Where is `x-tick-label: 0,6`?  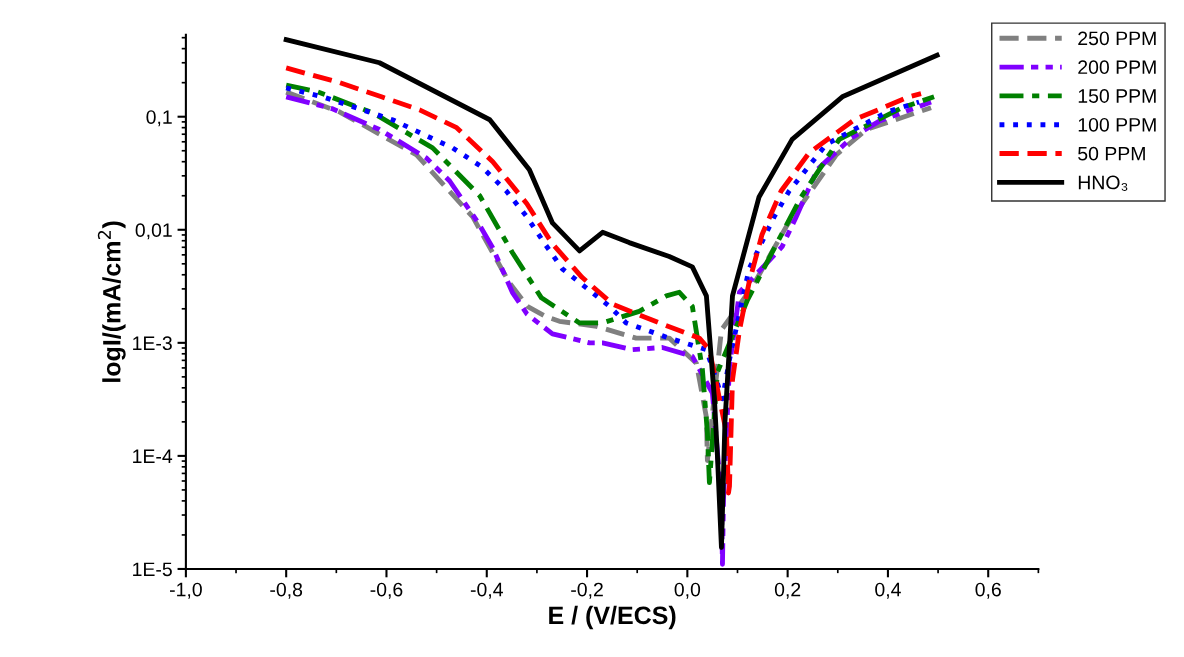 x-tick-label: 0,6 is located at coordinates (988, 590).